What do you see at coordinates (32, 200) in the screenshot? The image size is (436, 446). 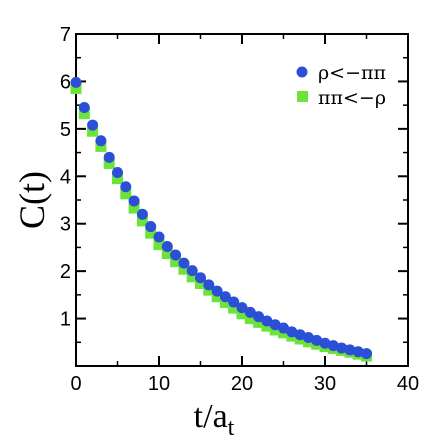 I see `y-axis-title: C(t)` at bounding box center [32, 200].